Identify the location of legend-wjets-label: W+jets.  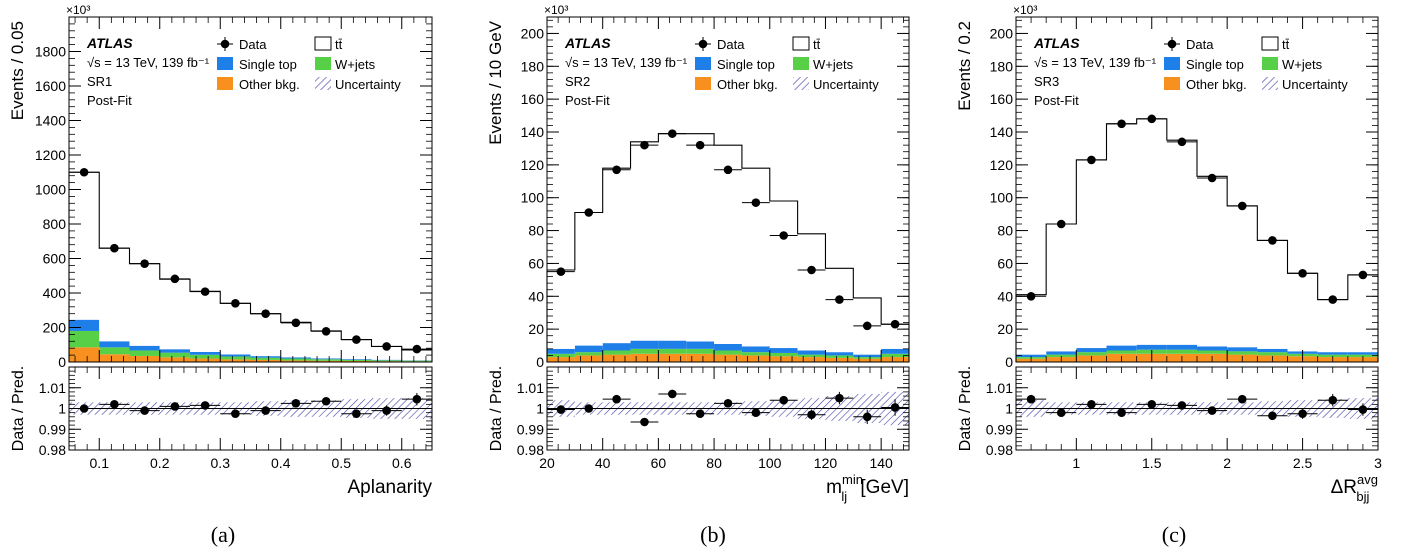
(833, 64).